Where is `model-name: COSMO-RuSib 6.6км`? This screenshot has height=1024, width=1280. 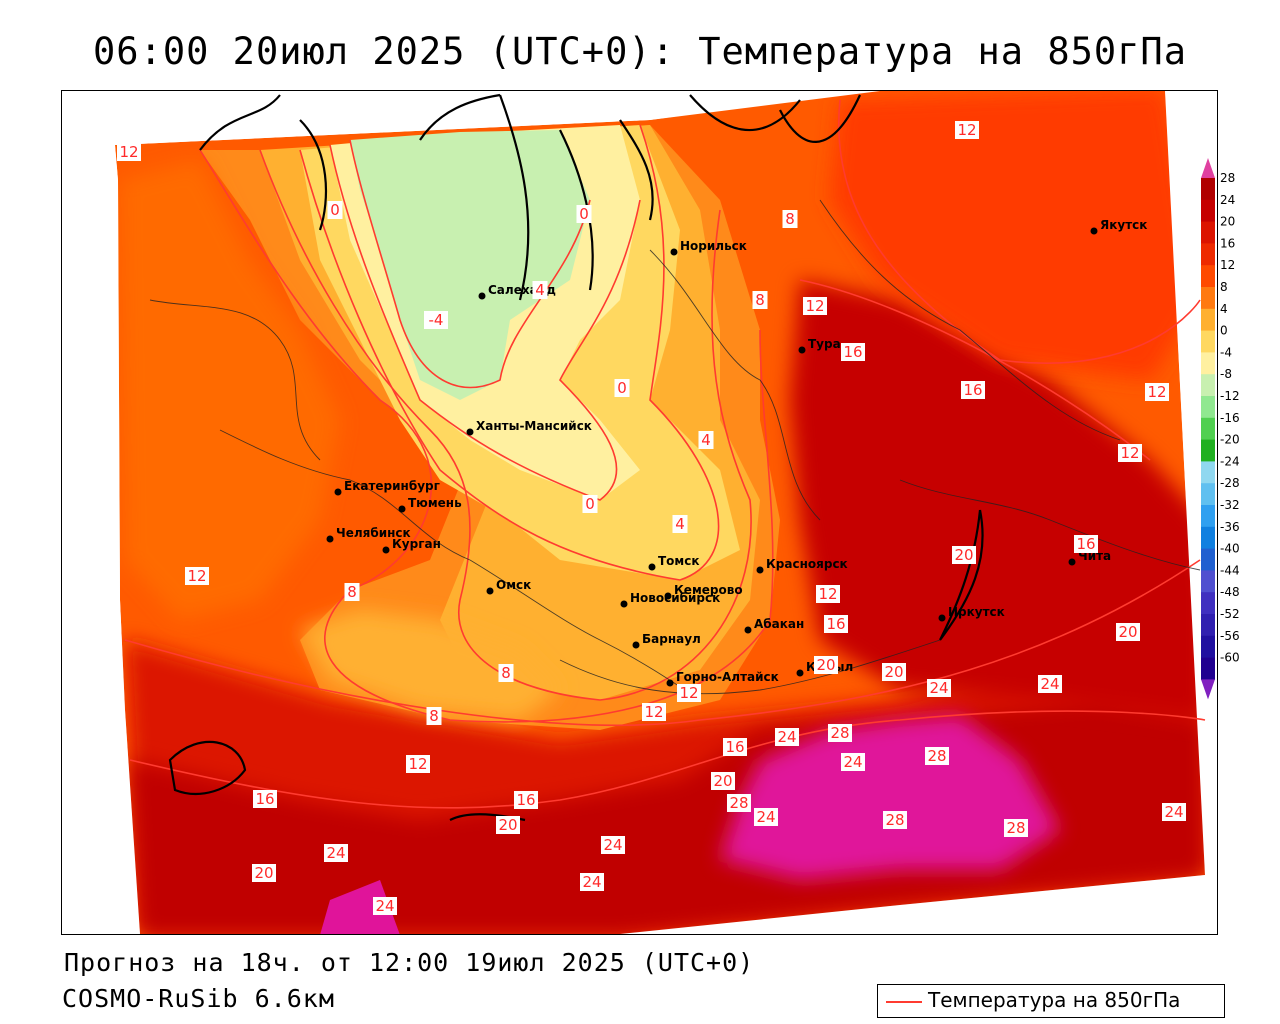
model-name: COSMO-RuSib 6.6км is located at coordinates (198, 998).